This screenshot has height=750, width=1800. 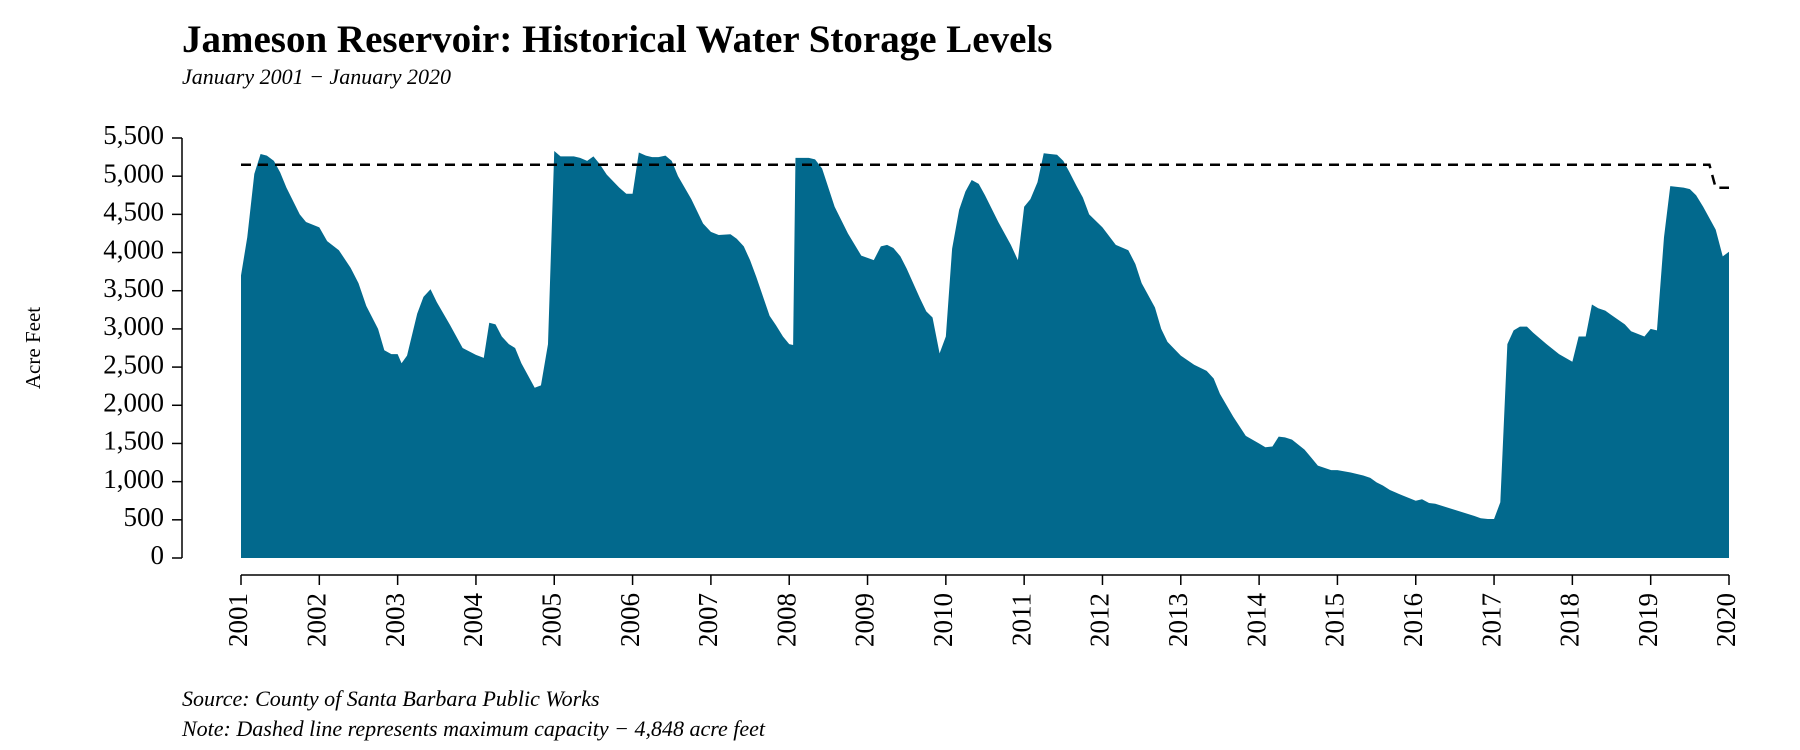 I want to click on y-tick-label: 1,500, so click(x=133, y=441).